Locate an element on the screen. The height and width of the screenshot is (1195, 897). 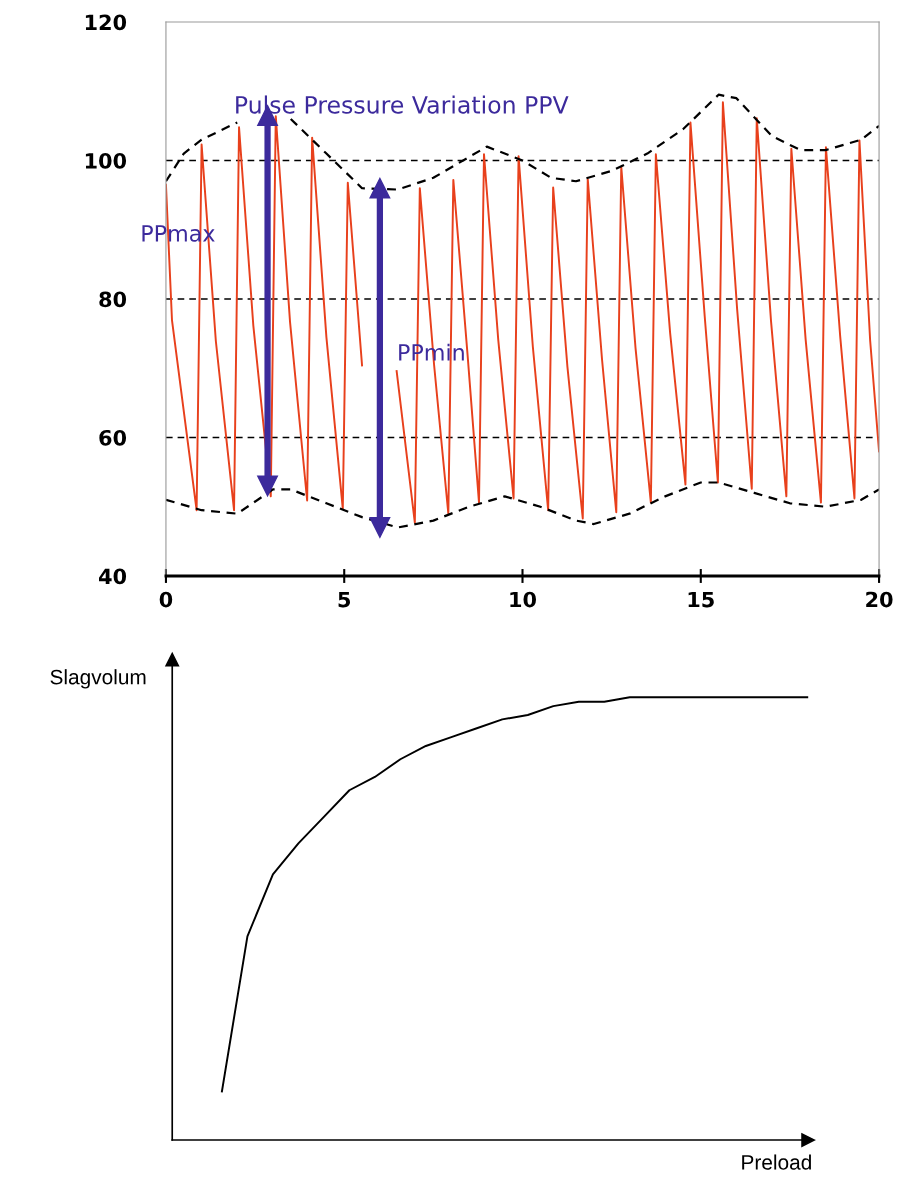
y-tick-label: 100 is located at coordinates (106, 160).